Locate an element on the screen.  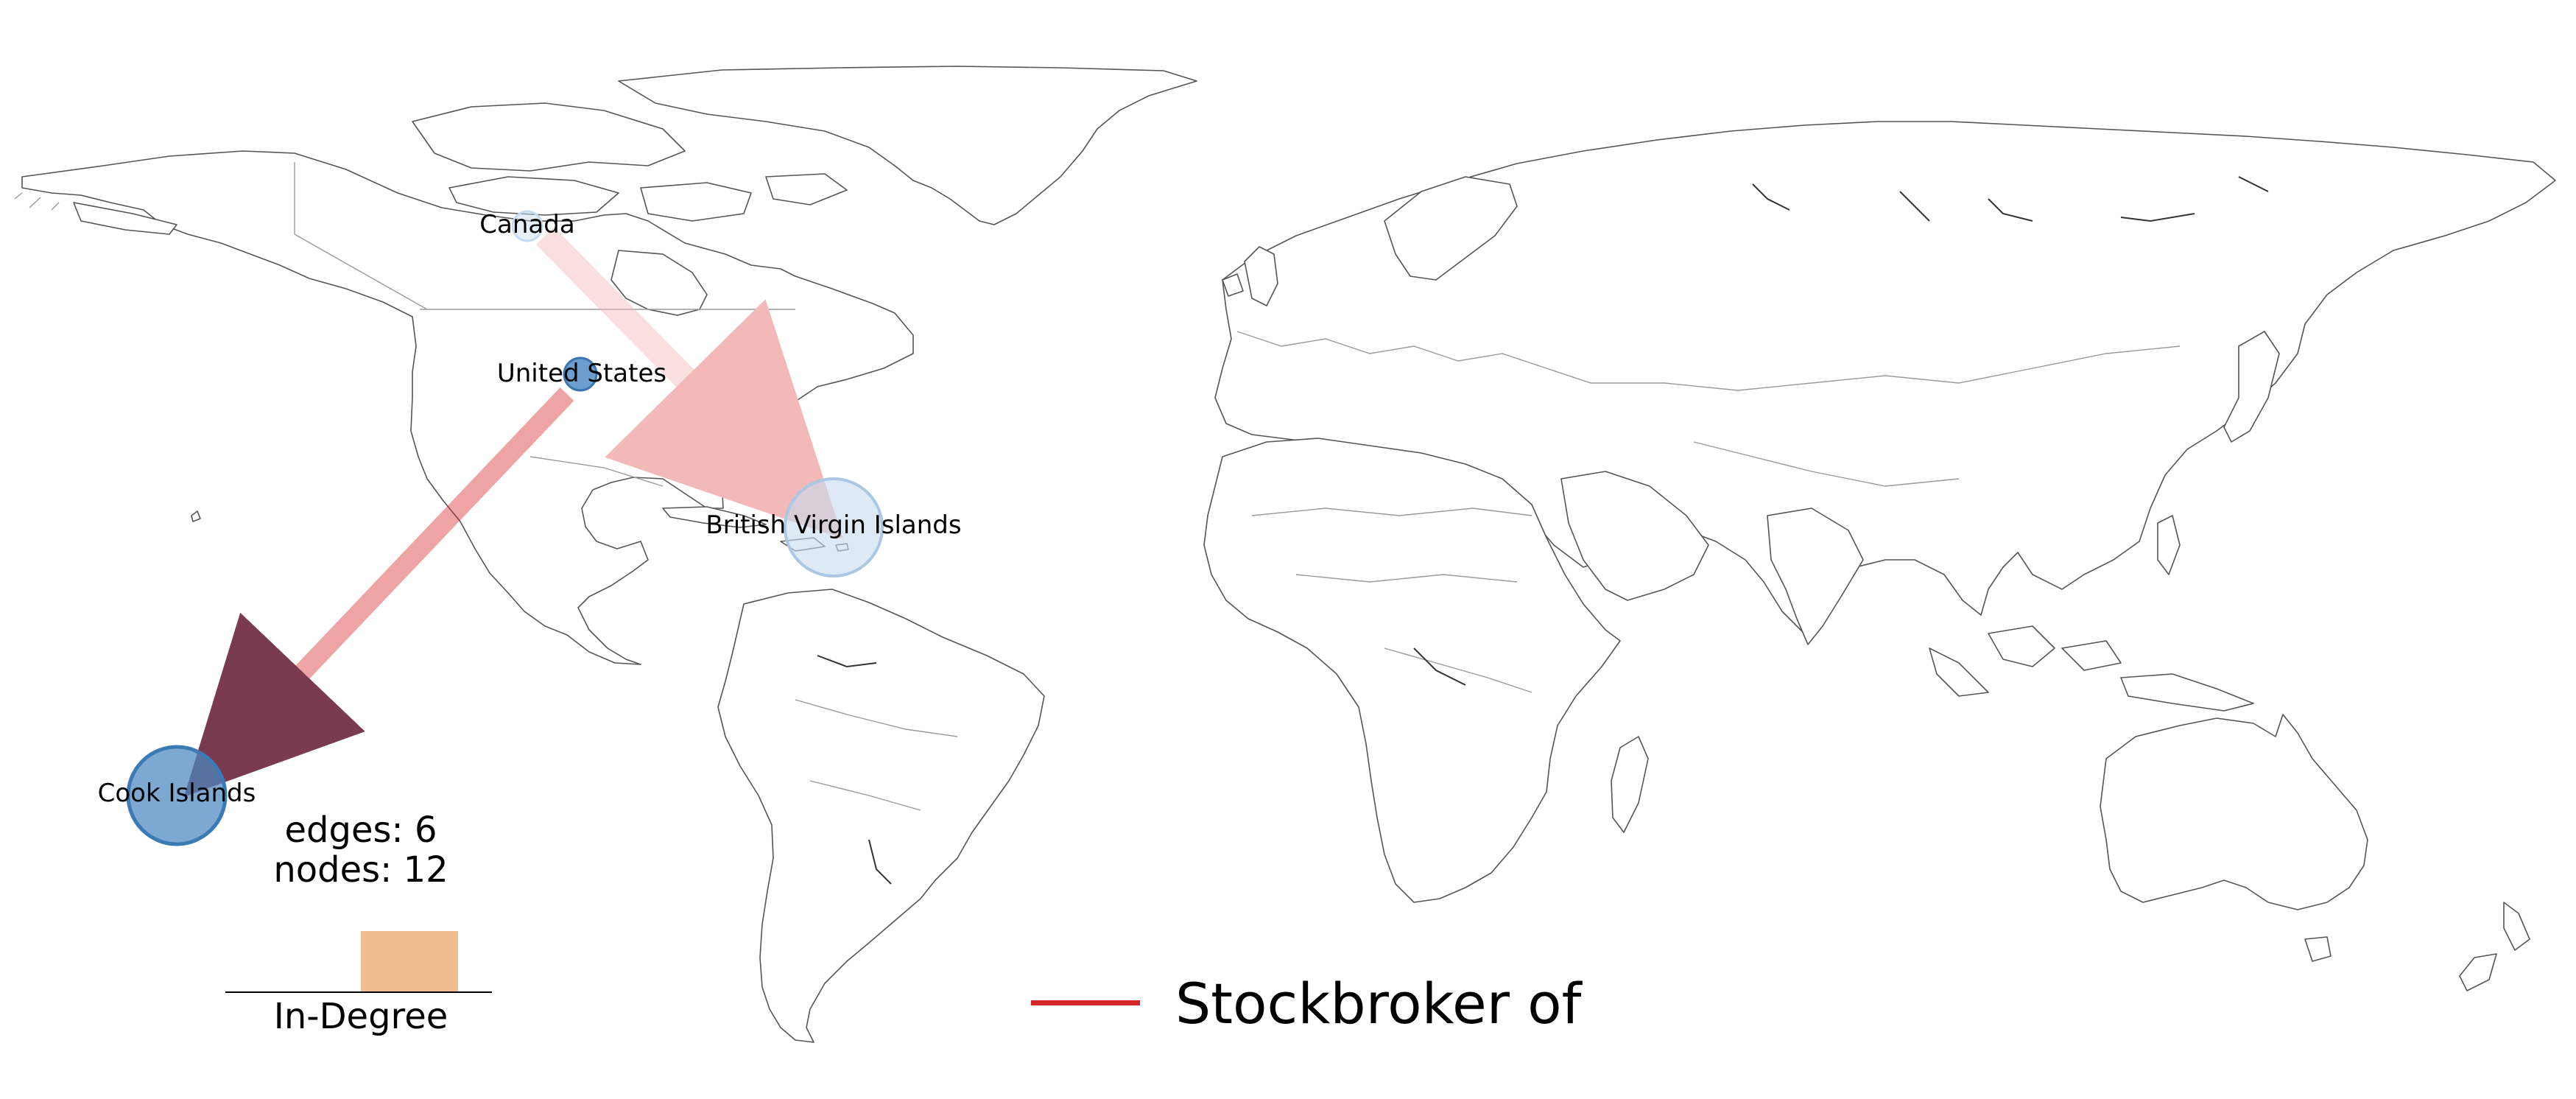
greenland-shape is located at coordinates (907, 145).